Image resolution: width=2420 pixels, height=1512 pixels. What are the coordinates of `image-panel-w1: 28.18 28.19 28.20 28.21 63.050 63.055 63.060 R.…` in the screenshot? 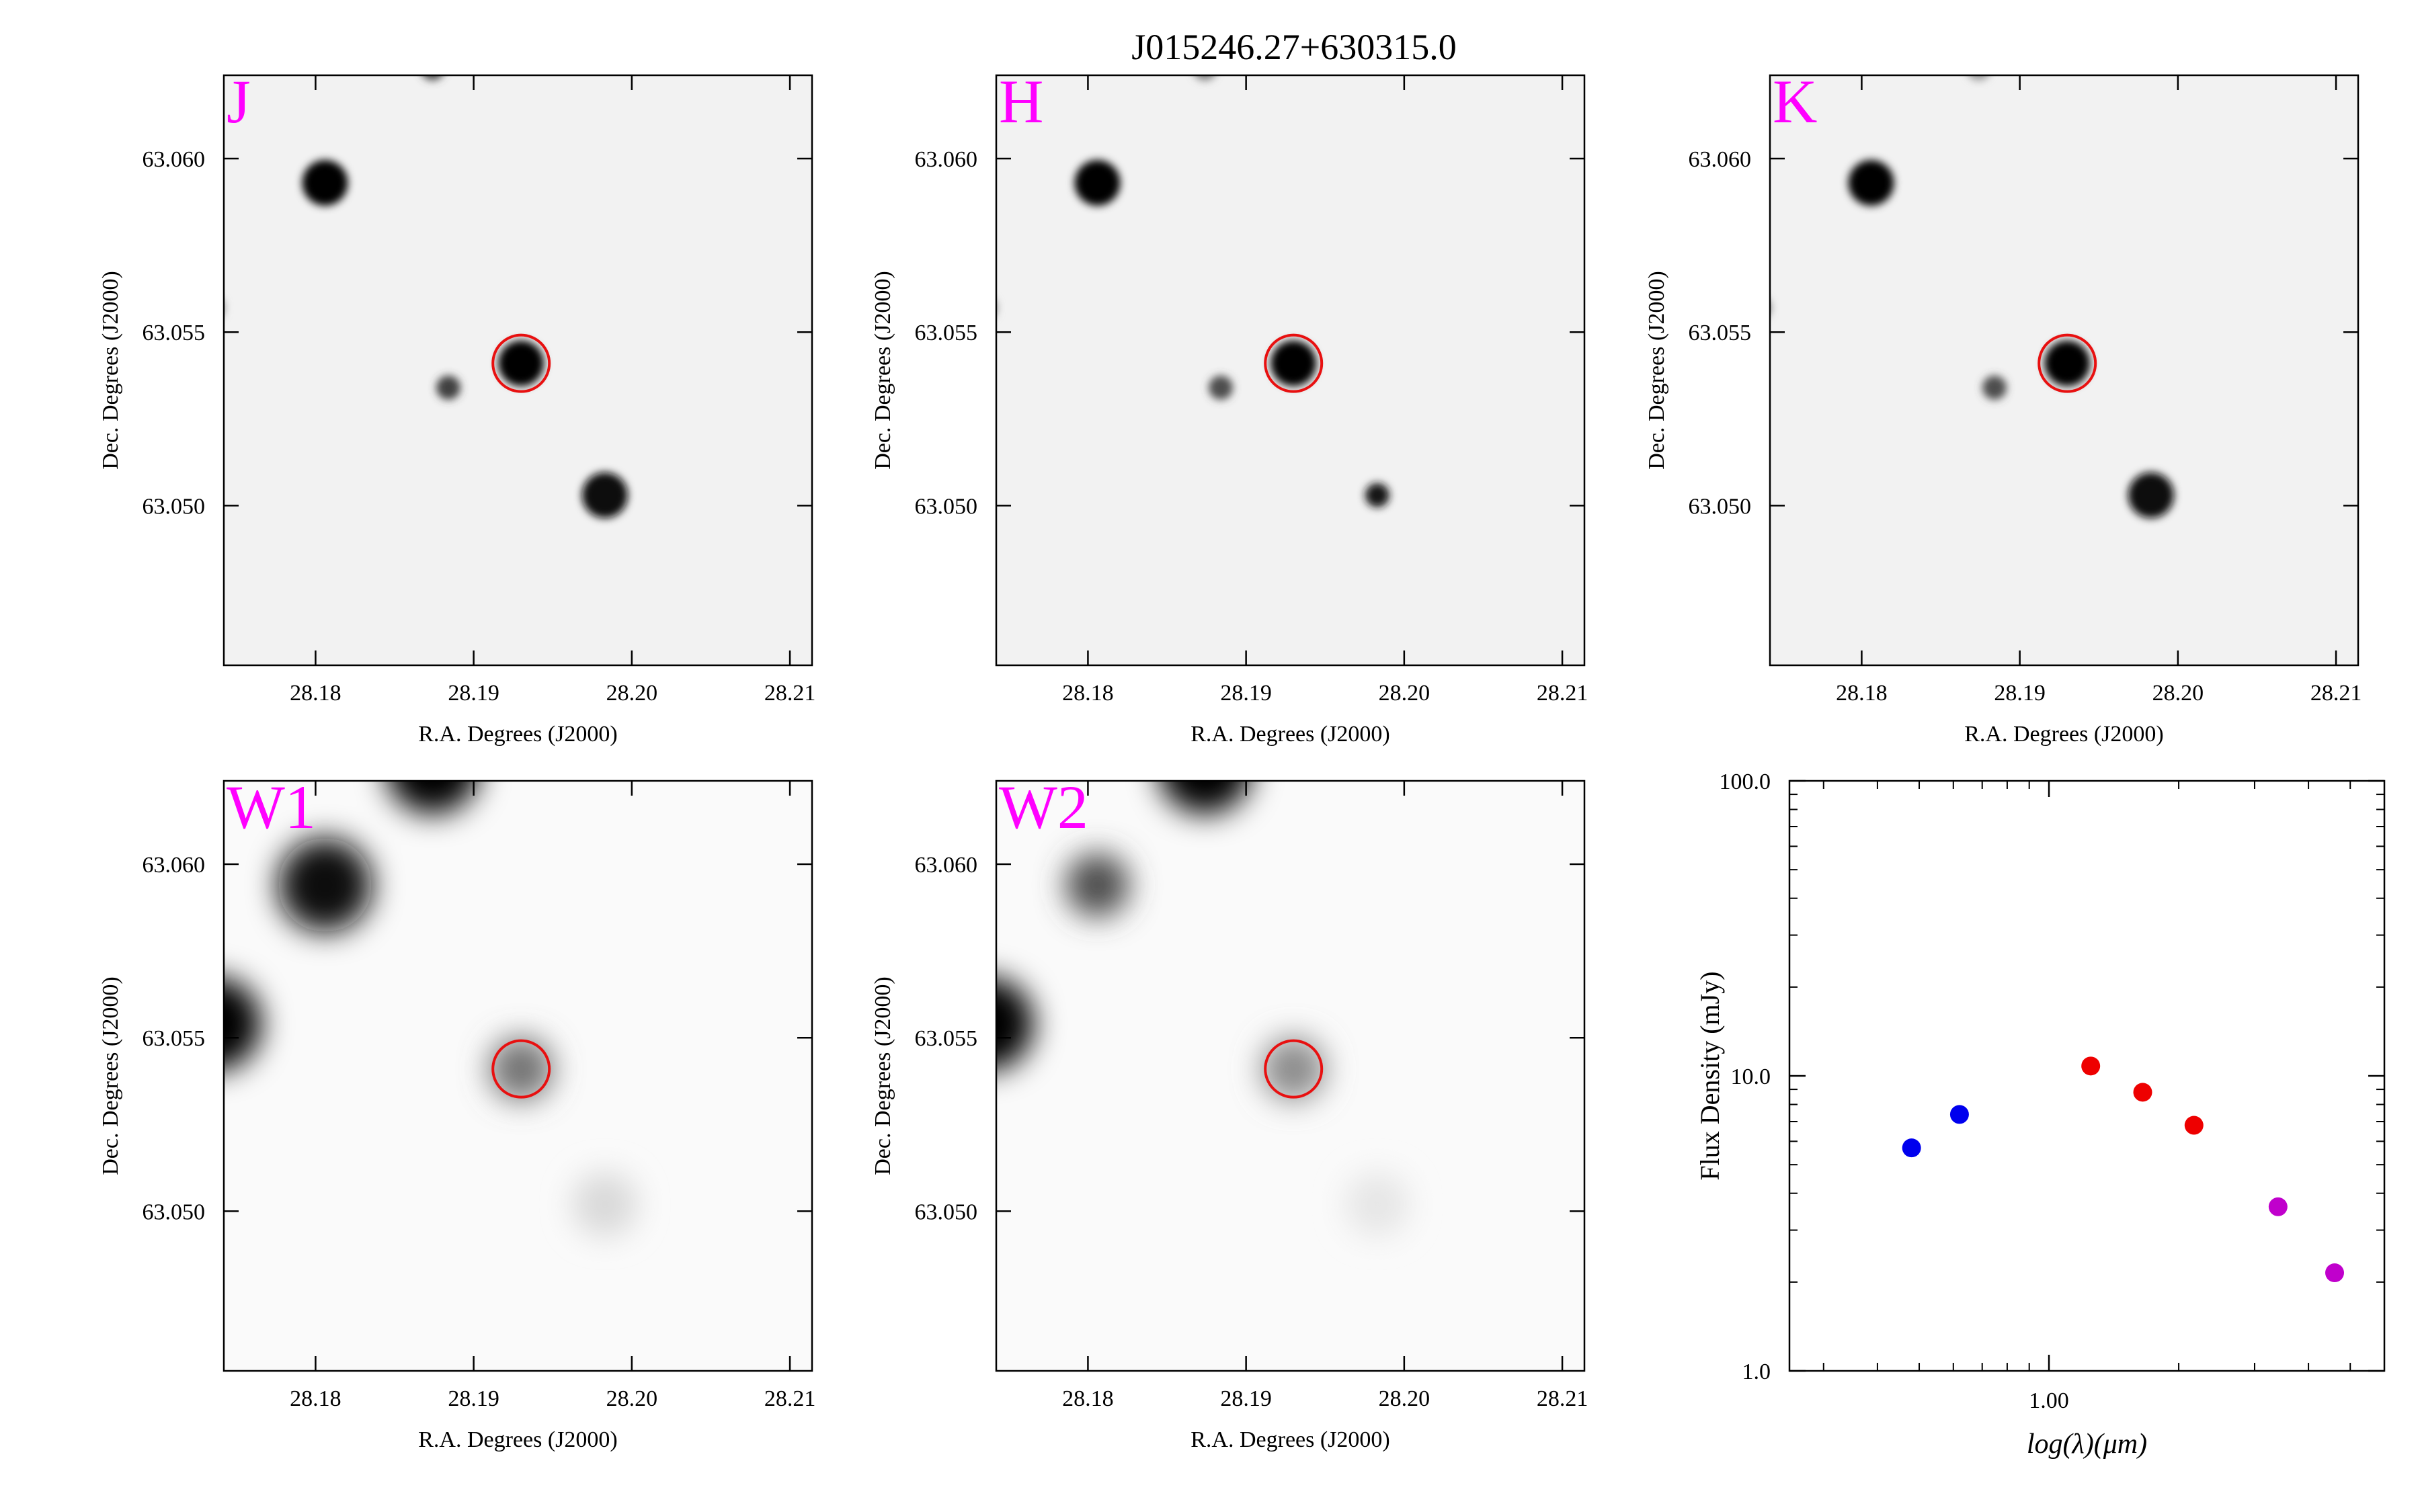 It's located at (457, 1113).